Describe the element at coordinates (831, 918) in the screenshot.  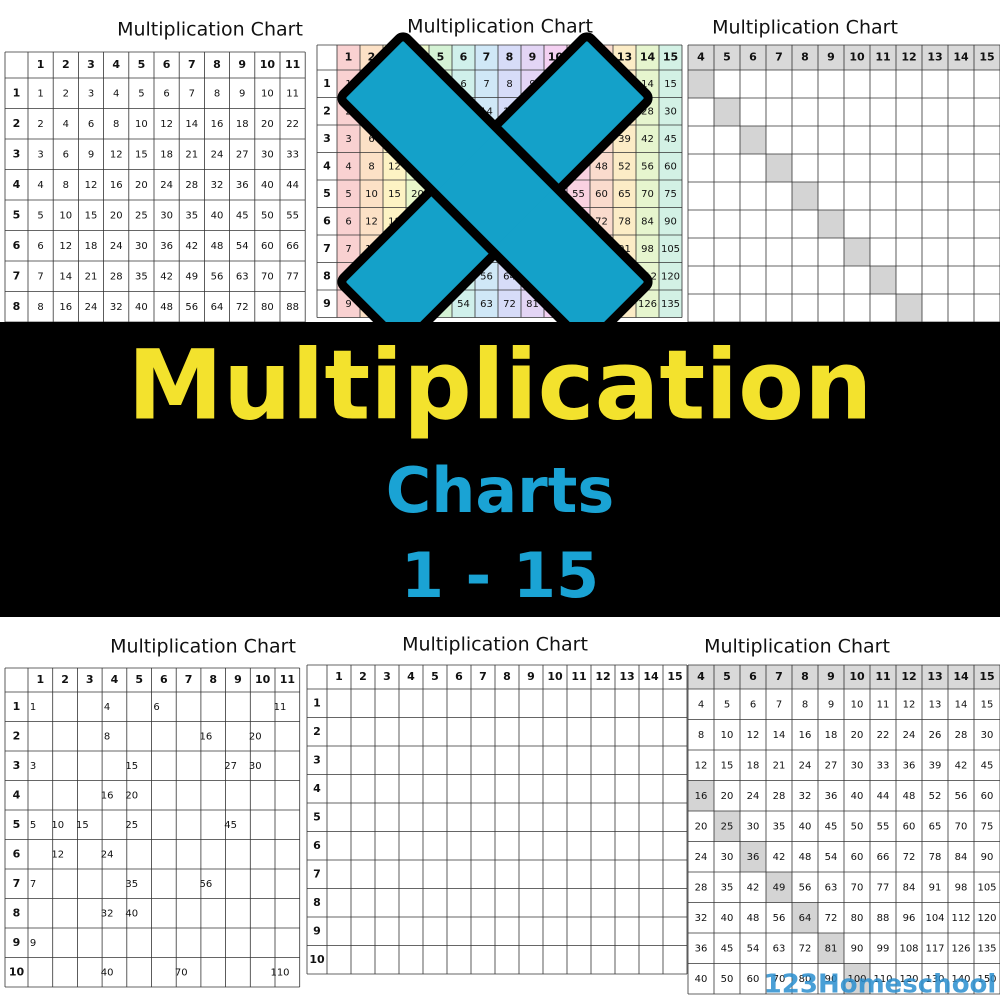
I see `cell-value: 72` at that location.